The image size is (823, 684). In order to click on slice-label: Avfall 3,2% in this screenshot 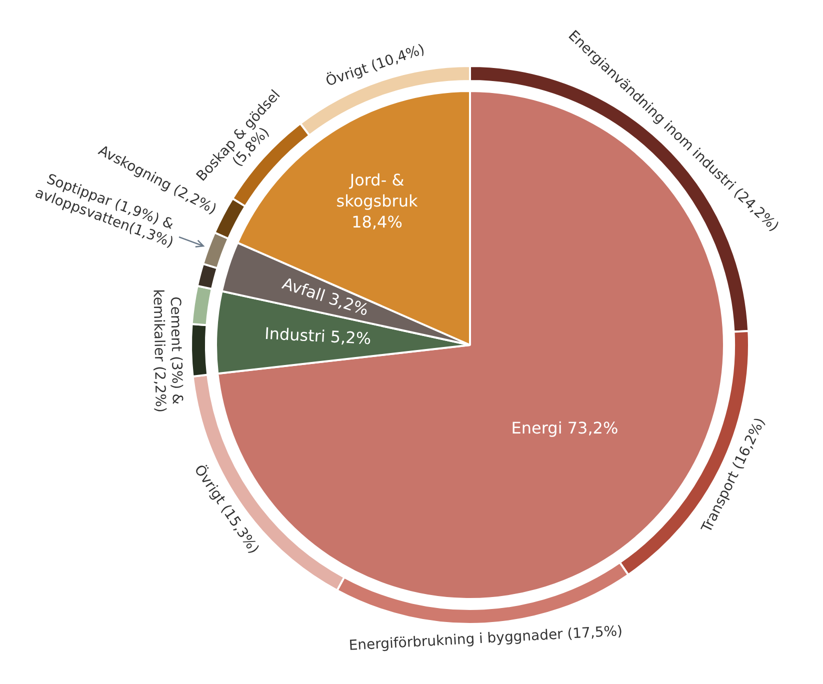, I will do `click(325, 297)`.